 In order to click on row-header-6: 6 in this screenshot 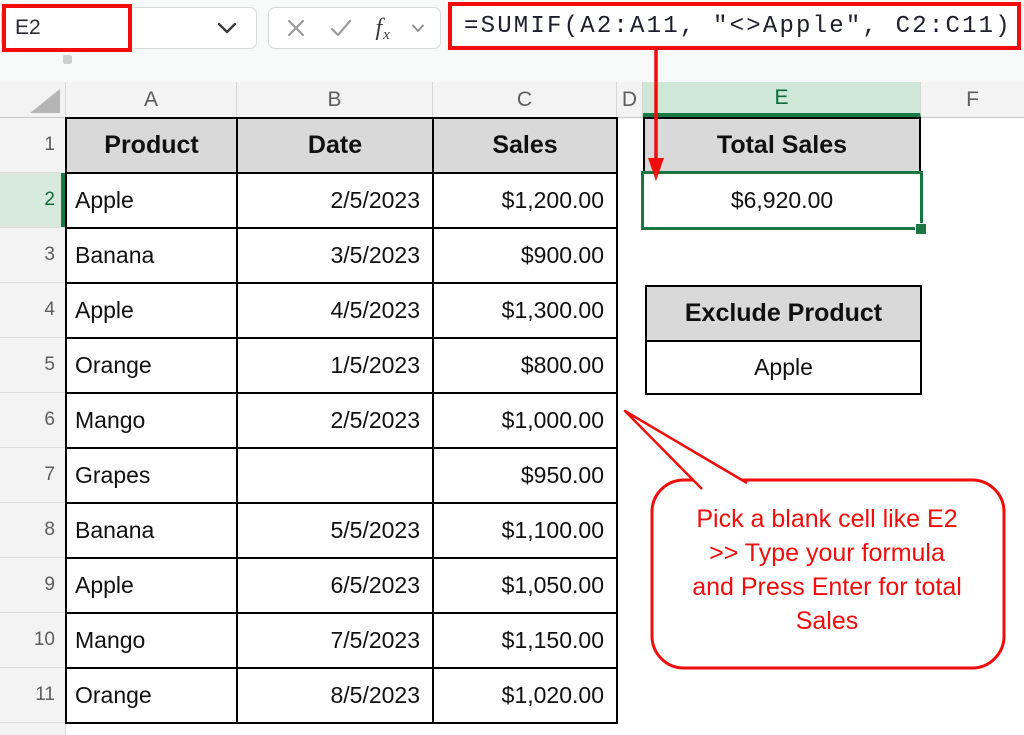, I will do `click(32, 420)`.